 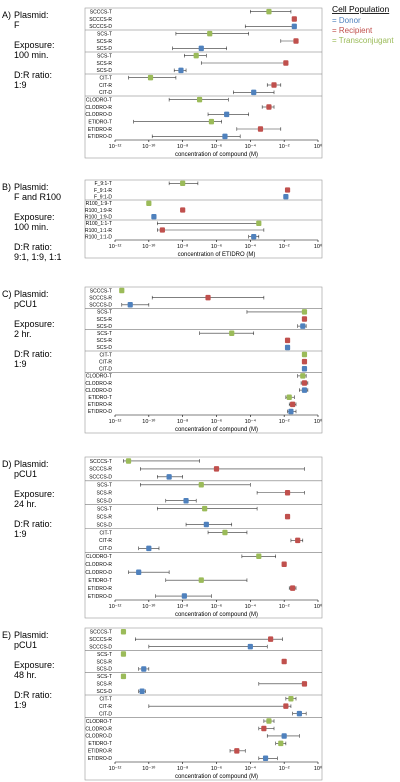 What do you see at coordinates (100, 405) in the screenshot?
I see `row-label: ETIDRO-R` at bounding box center [100, 405].